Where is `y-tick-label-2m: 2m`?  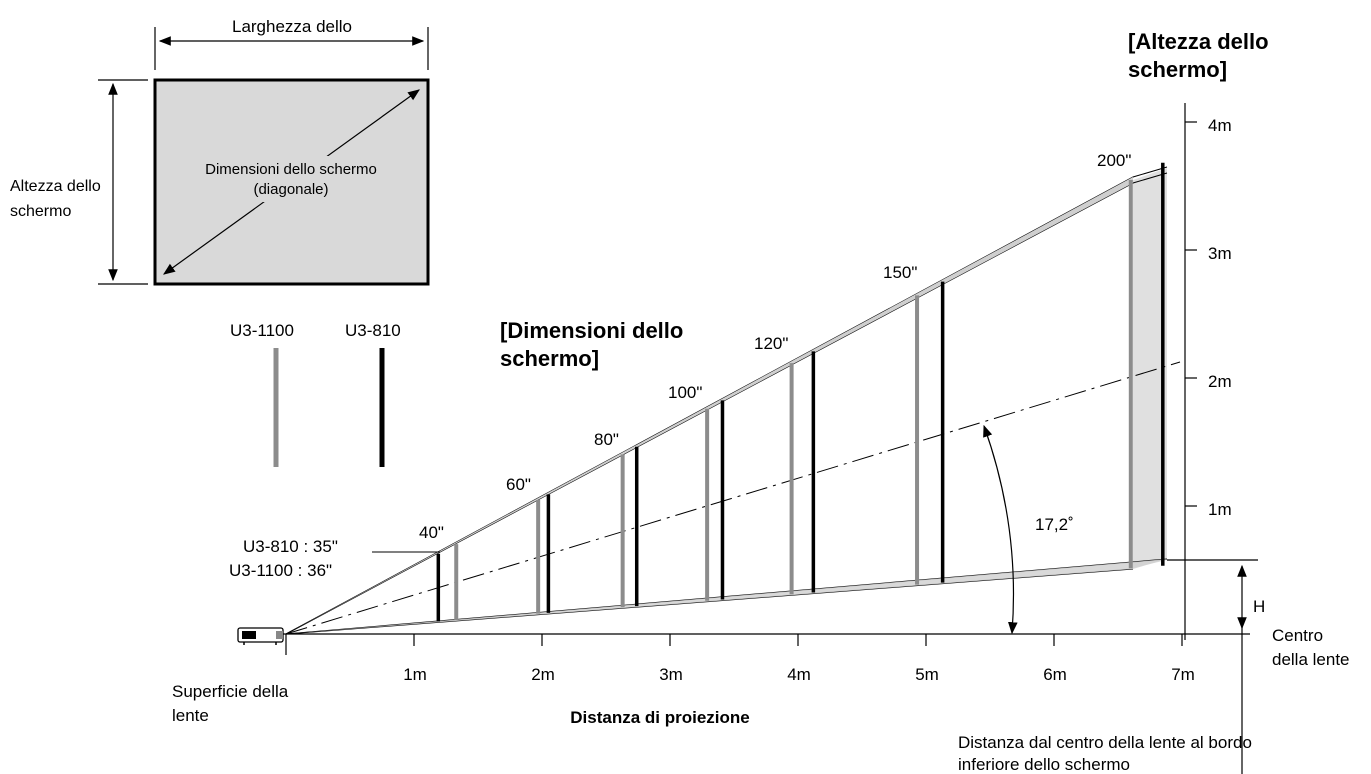
y-tick-label-2m: 2m is located at coordinates (1220, 381).